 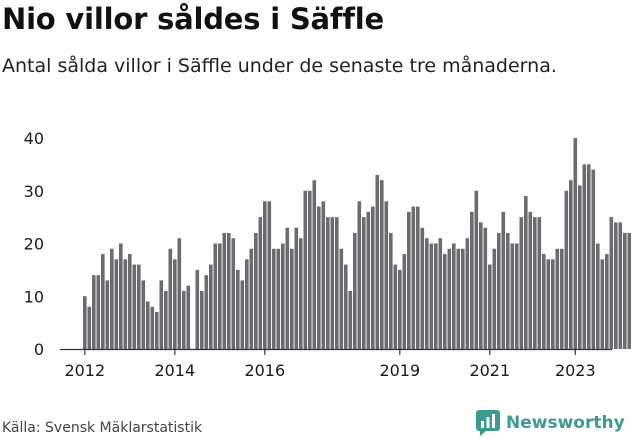 What do you see at coordinates (34, 138) in the screenshot?
I see `y-tick-label: 40` at bounding box center [34, 138].